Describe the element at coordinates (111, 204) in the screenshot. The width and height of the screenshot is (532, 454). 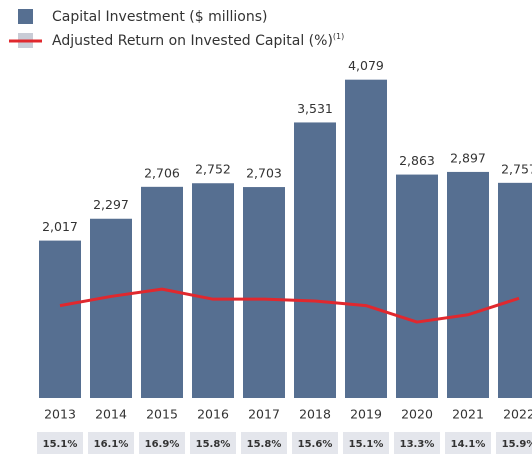
I see `value-label: 2,297` at that location.